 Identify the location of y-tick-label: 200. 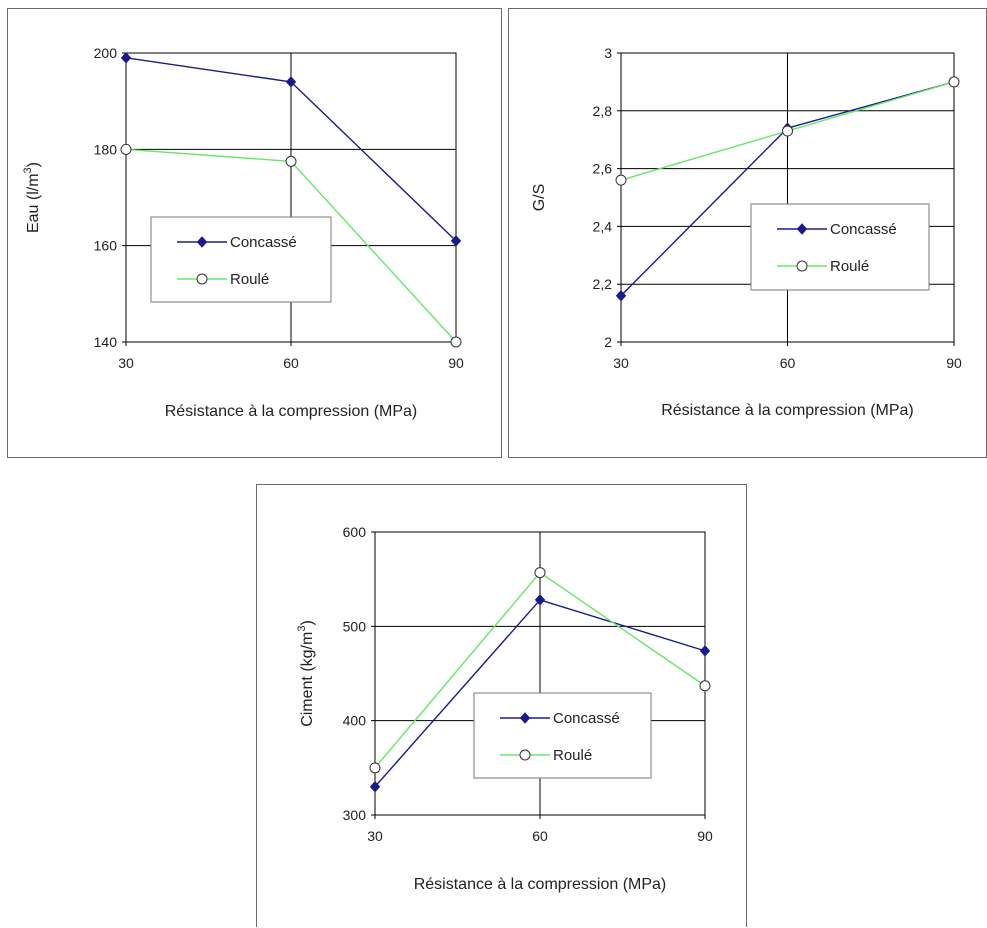
(106, 53).